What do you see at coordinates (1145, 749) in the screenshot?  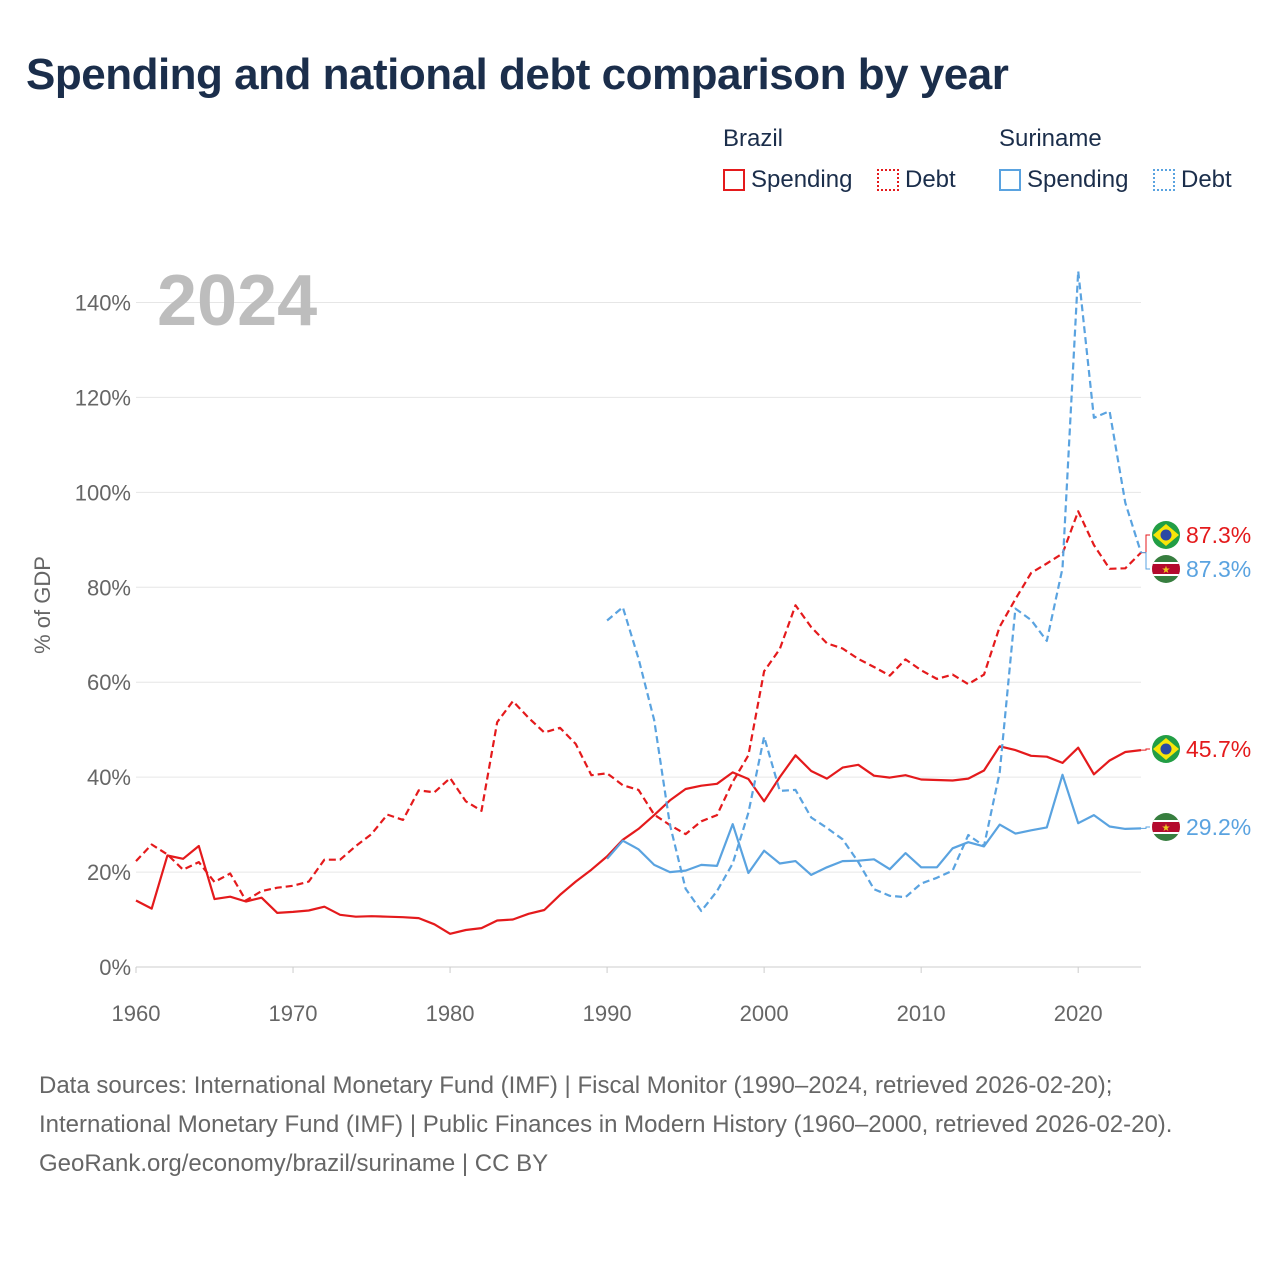 I see `connector-brazil-spending` at bounding box center [1145, 749].